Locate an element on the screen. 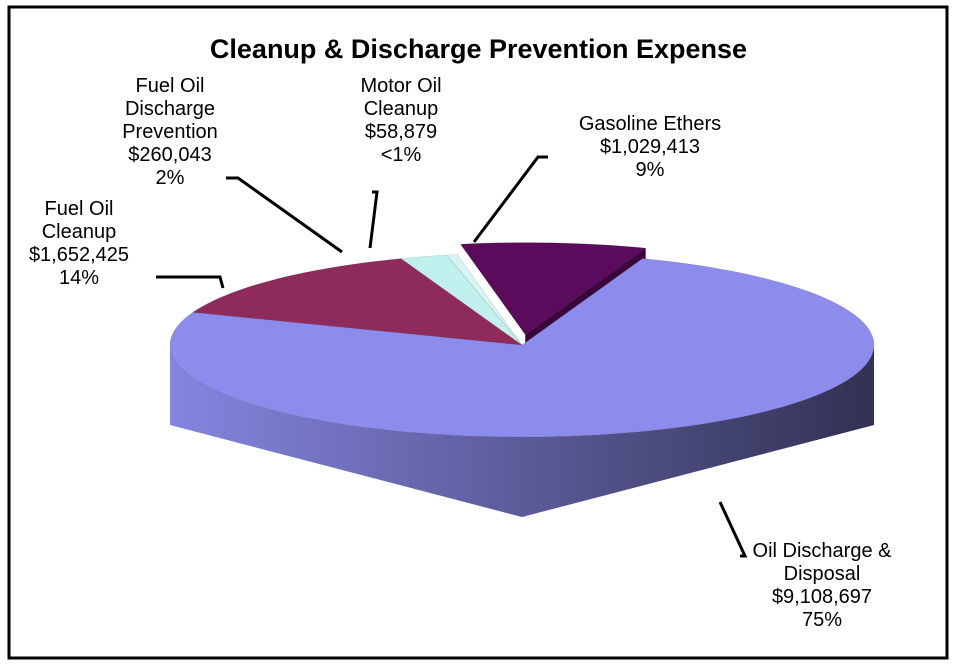 The height and width of the screenshot is (667, 957). label-value: $260,043 is located at coordinates (170, 155).